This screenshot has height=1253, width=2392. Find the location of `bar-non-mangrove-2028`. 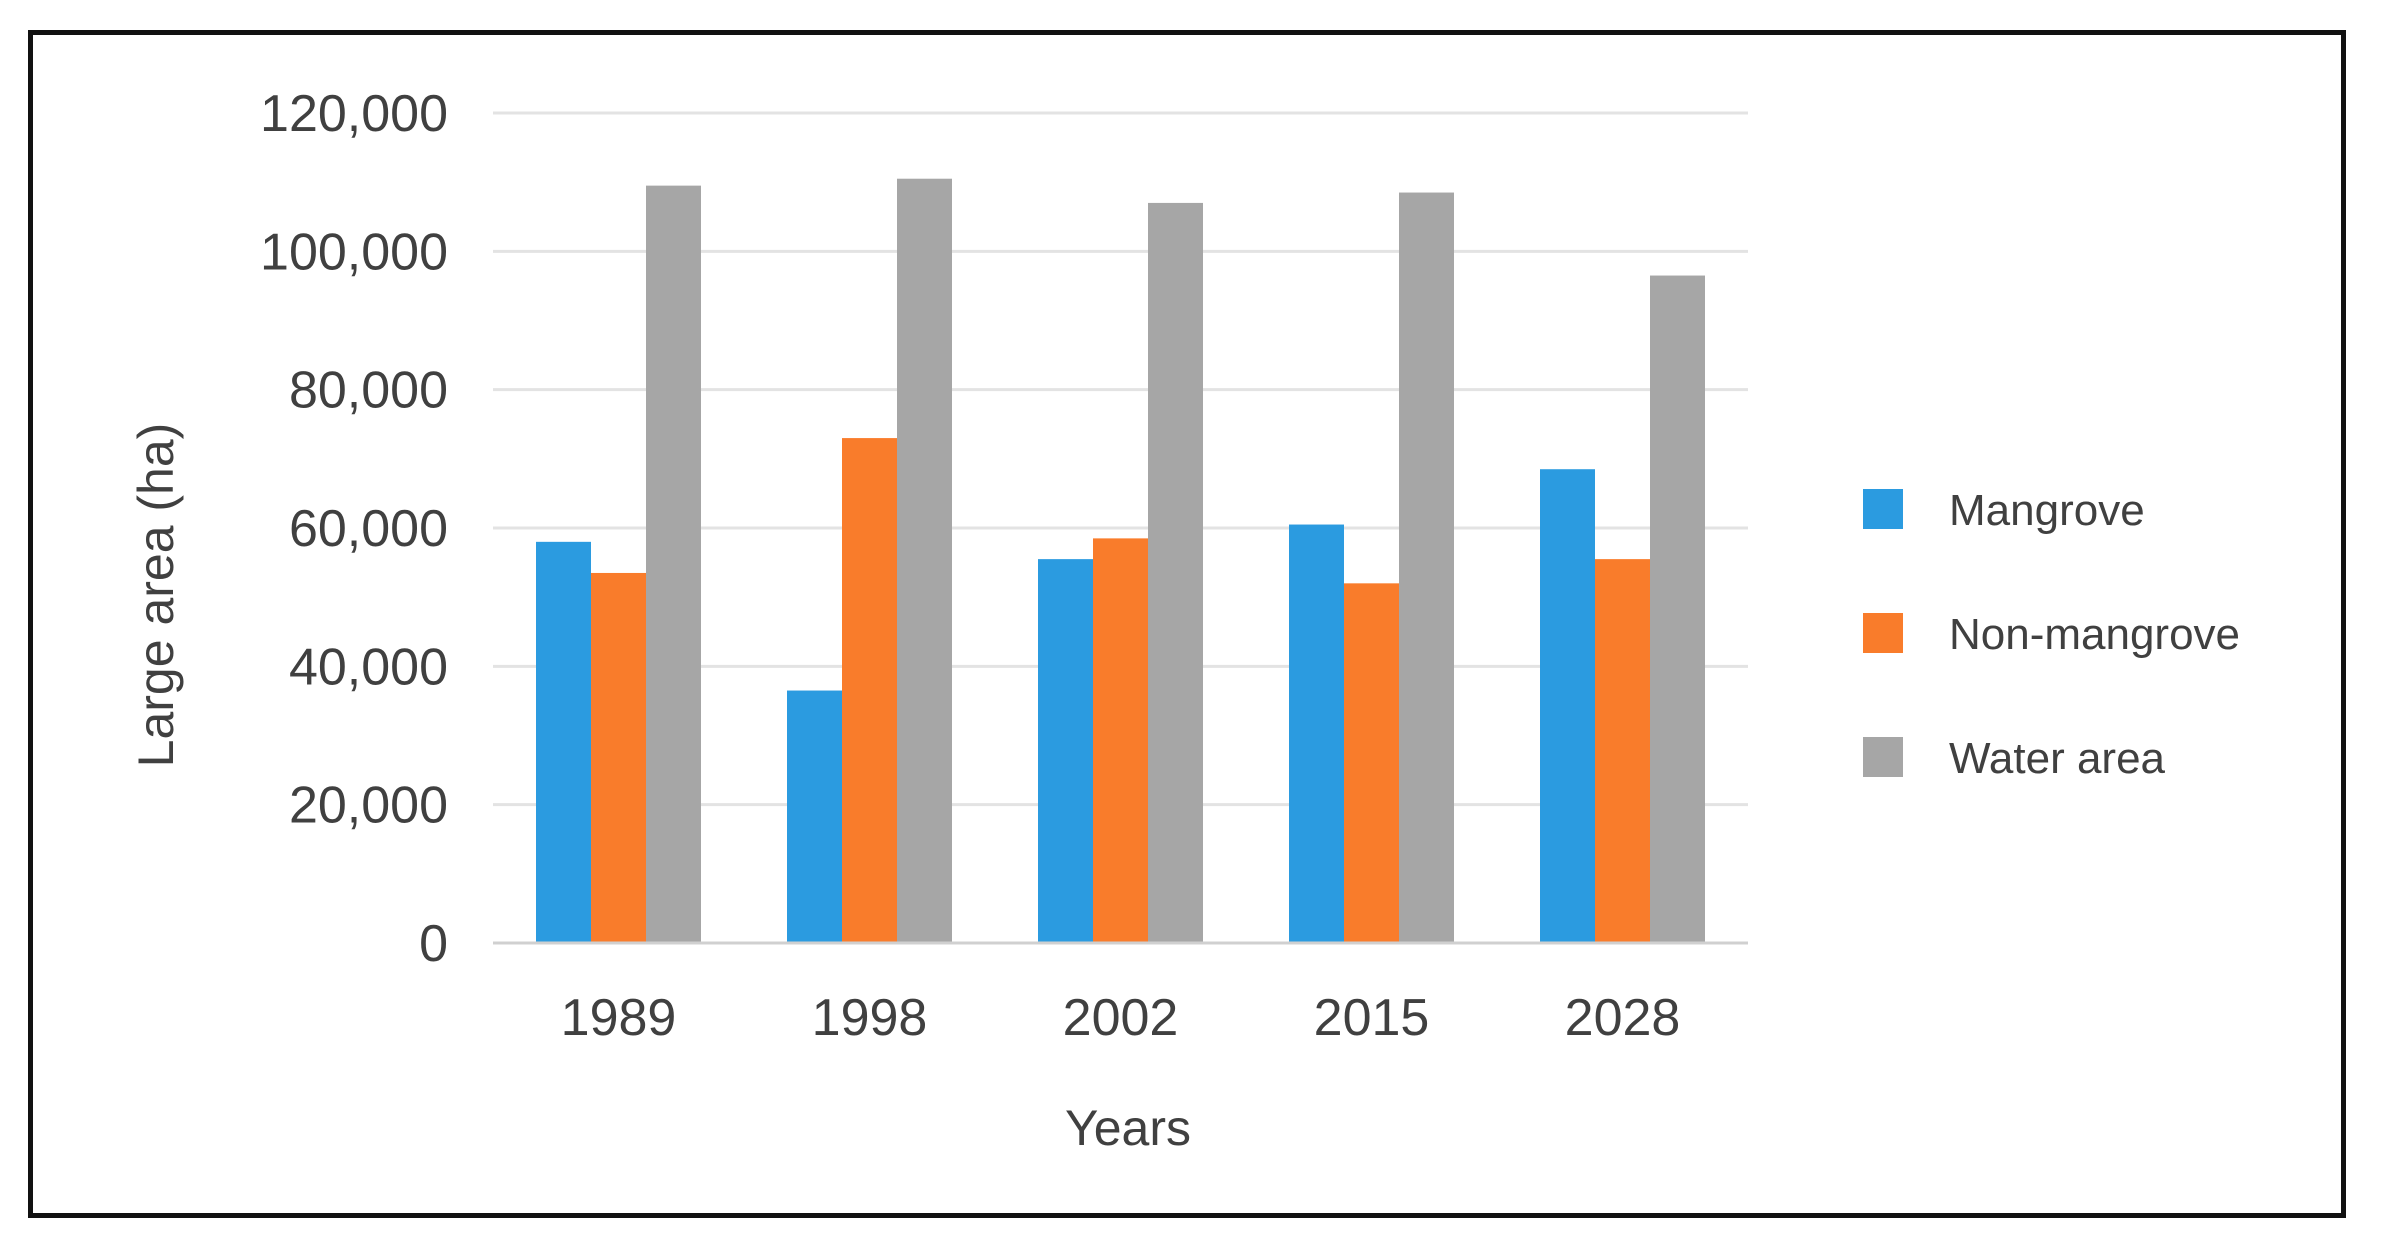

bar-non-mangrove-2028 is located at coordinates (1622, 751).